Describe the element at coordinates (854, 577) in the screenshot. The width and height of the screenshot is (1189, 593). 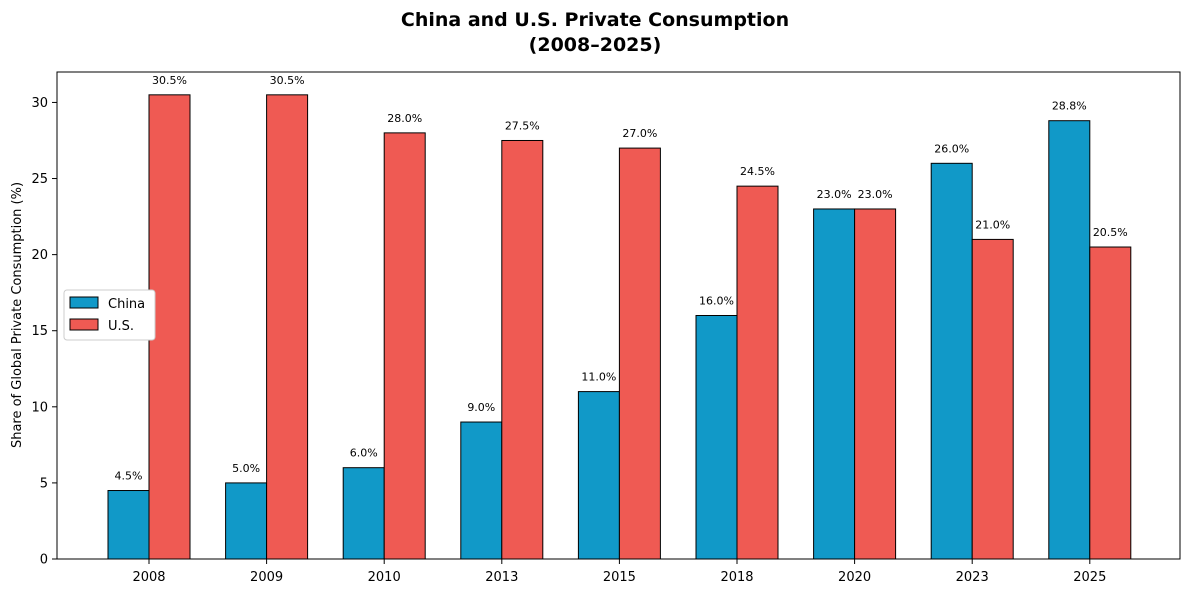
I see `x-tick-label: 2020` at that location.